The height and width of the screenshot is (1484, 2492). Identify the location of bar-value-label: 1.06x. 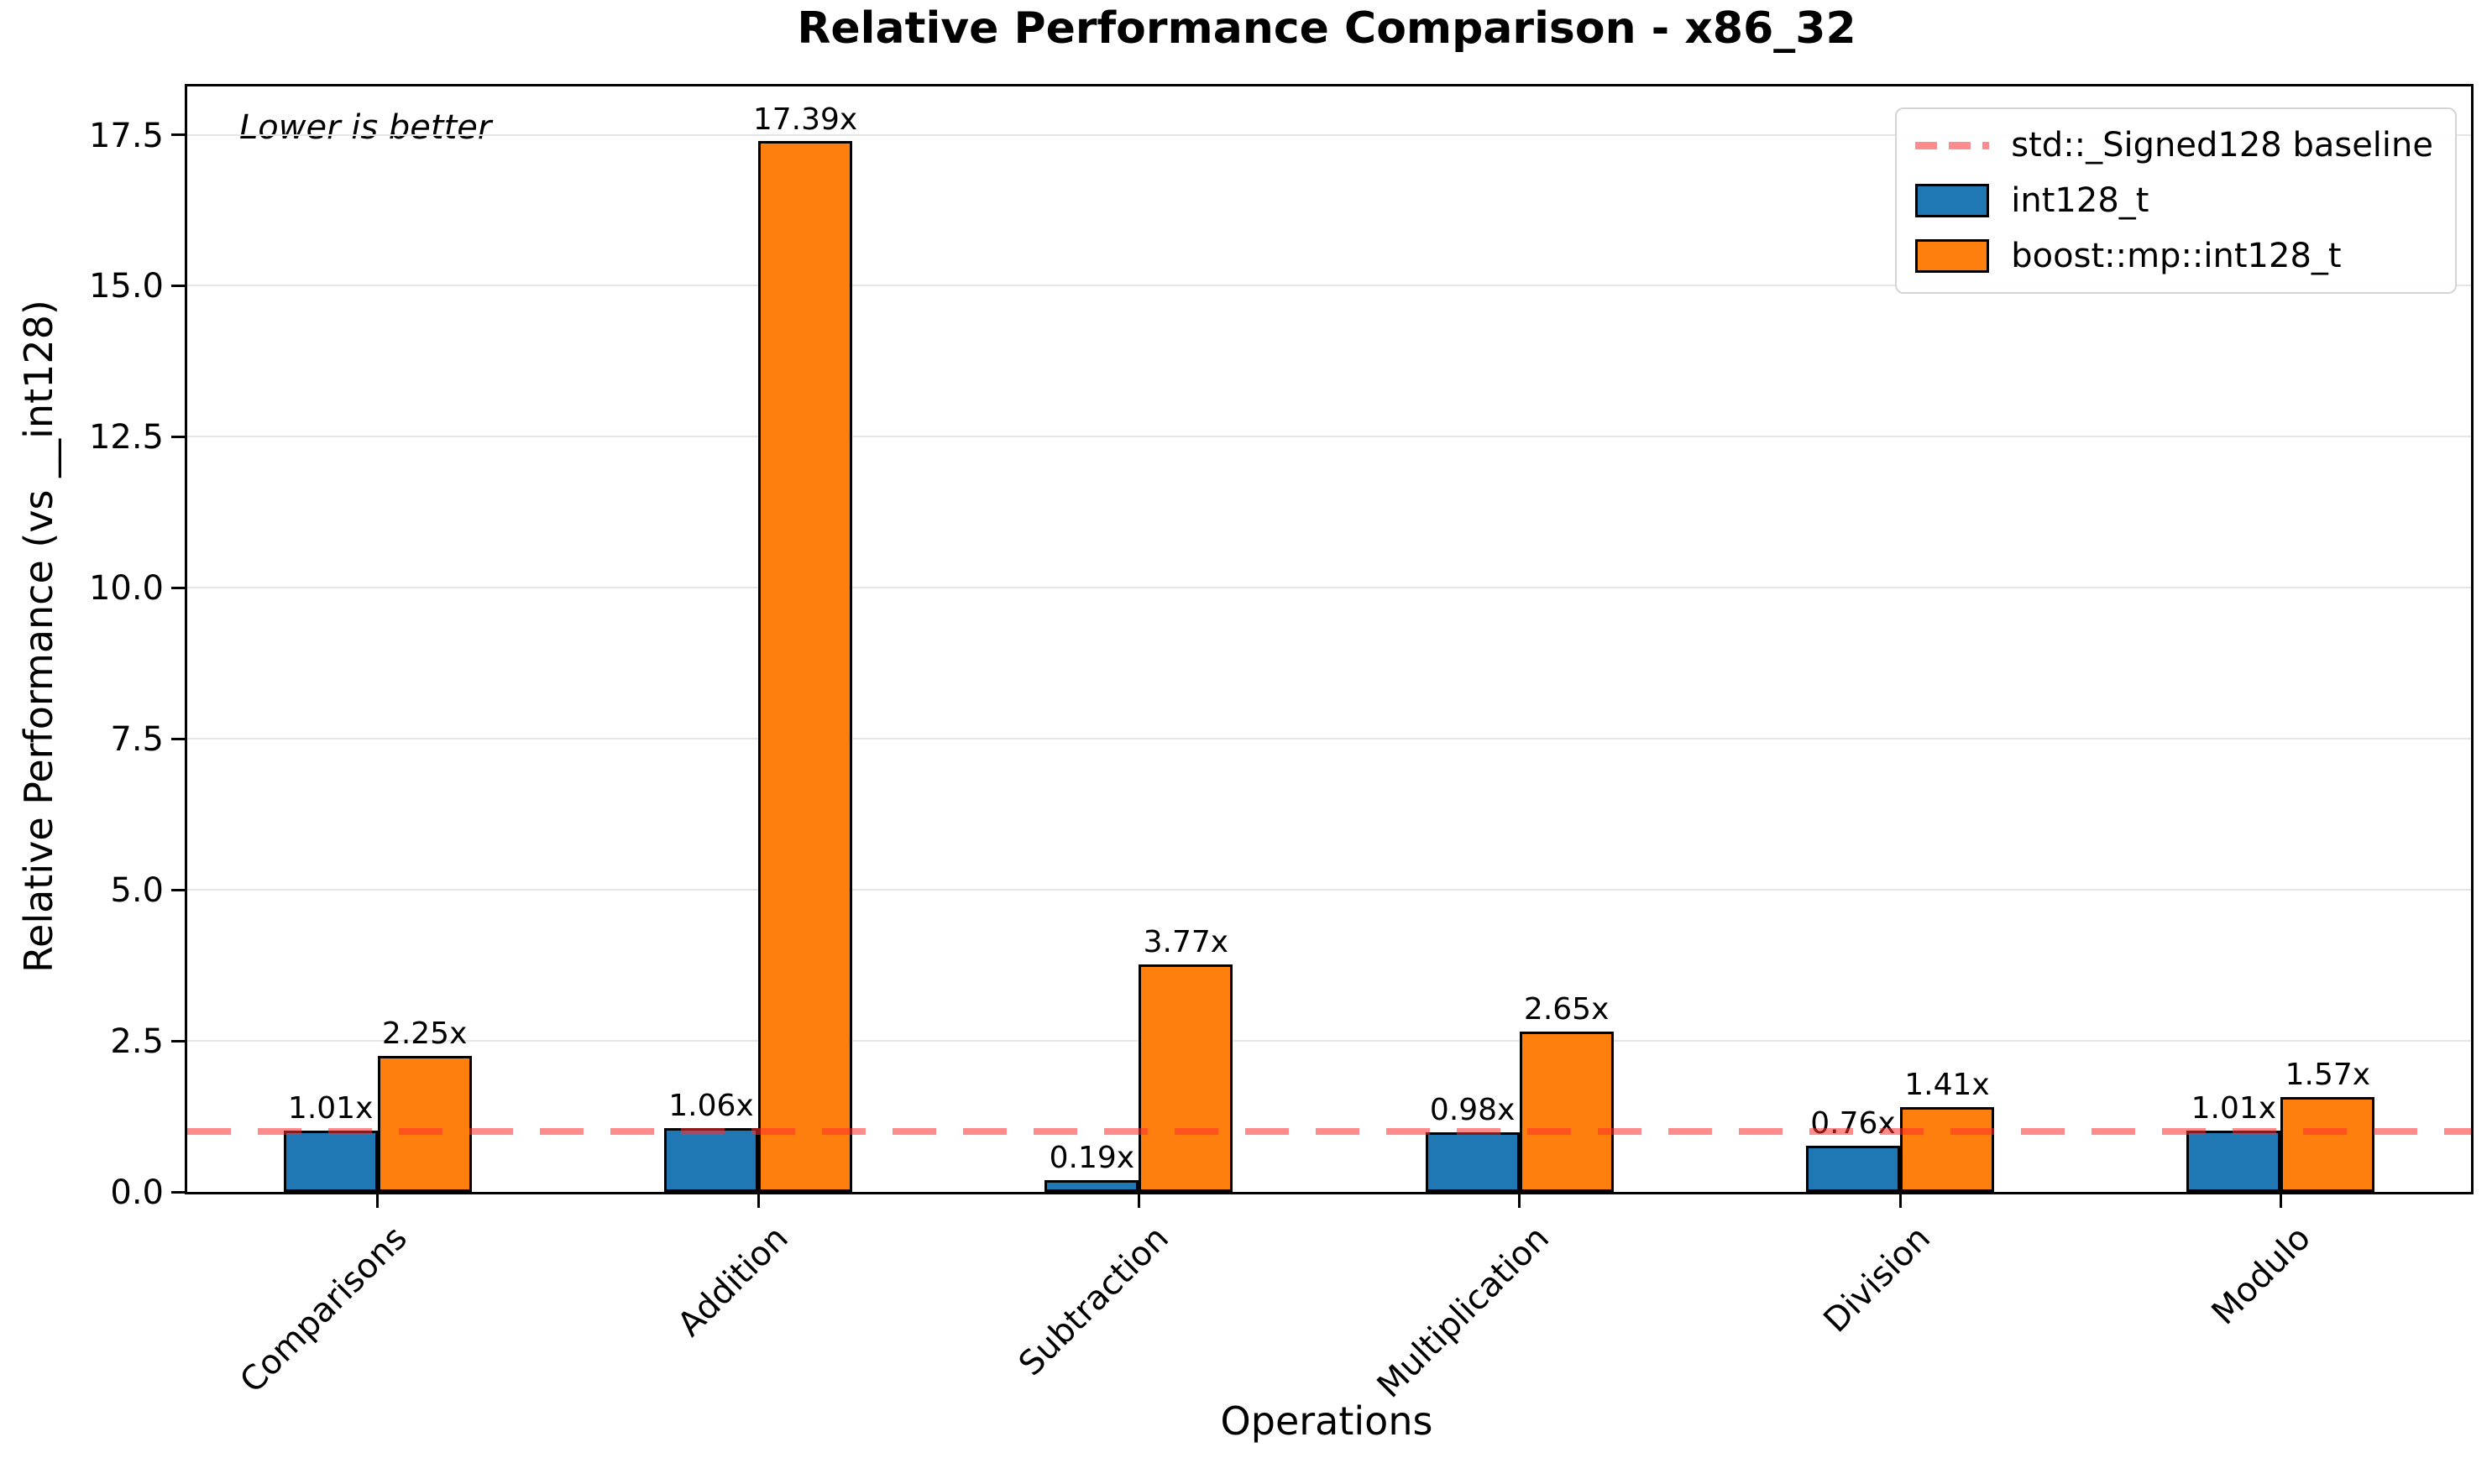
(711, 1105).